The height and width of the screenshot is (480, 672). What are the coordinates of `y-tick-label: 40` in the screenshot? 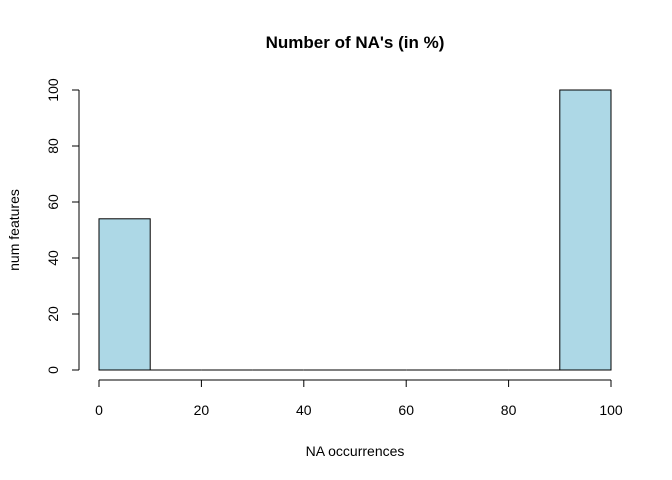 It's located at (53, 258).